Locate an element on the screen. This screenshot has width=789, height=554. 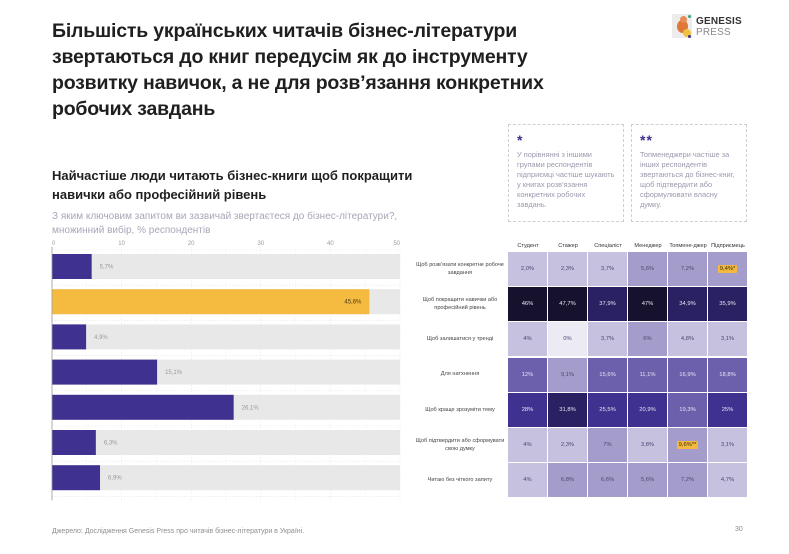
cell-value: 18,8% is located at coordinates (727, 374).